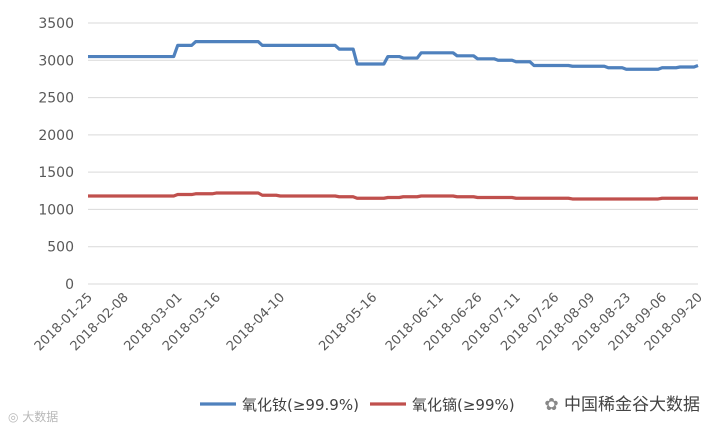 This screenshot has width=722, height=434. What do you see at coordinates (622, 405) in the screenshot?
I see `watermark-right: ✿ 中国稀金谷大数据` at bounding box center [622, 405].